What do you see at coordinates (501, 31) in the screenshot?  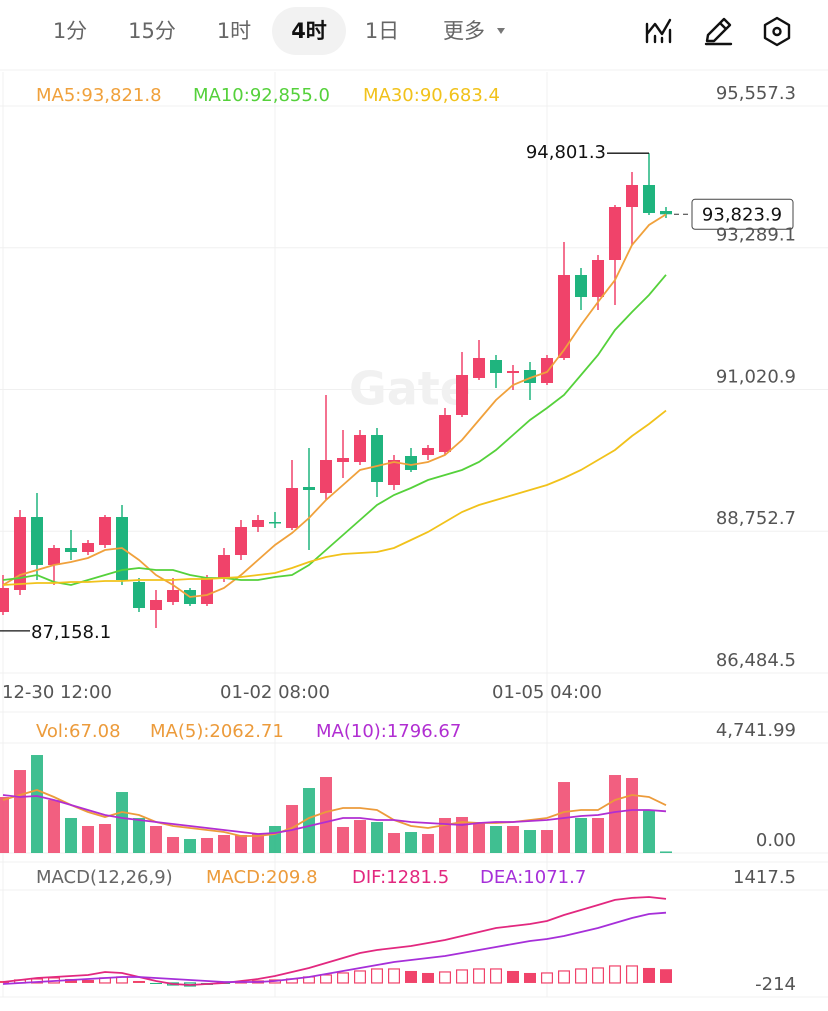 I see `dropdown-arrow` at bounding box center [501, 31].